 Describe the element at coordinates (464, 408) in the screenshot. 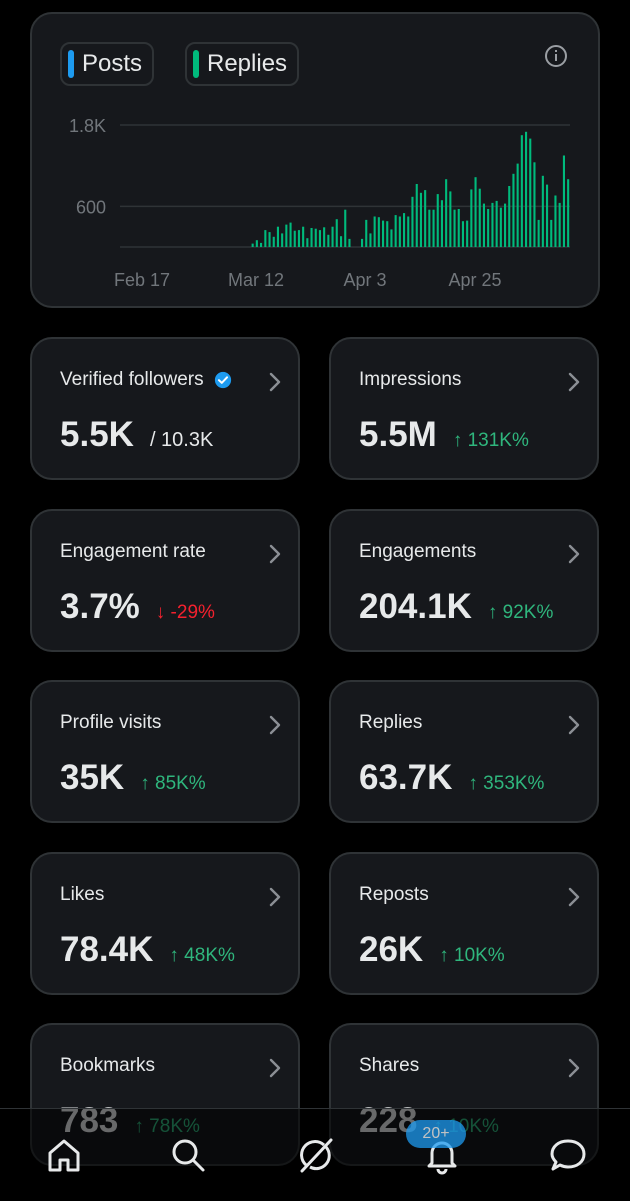

I see `stat-card: Impressions 5.5M ↑ 131K%` at that location.